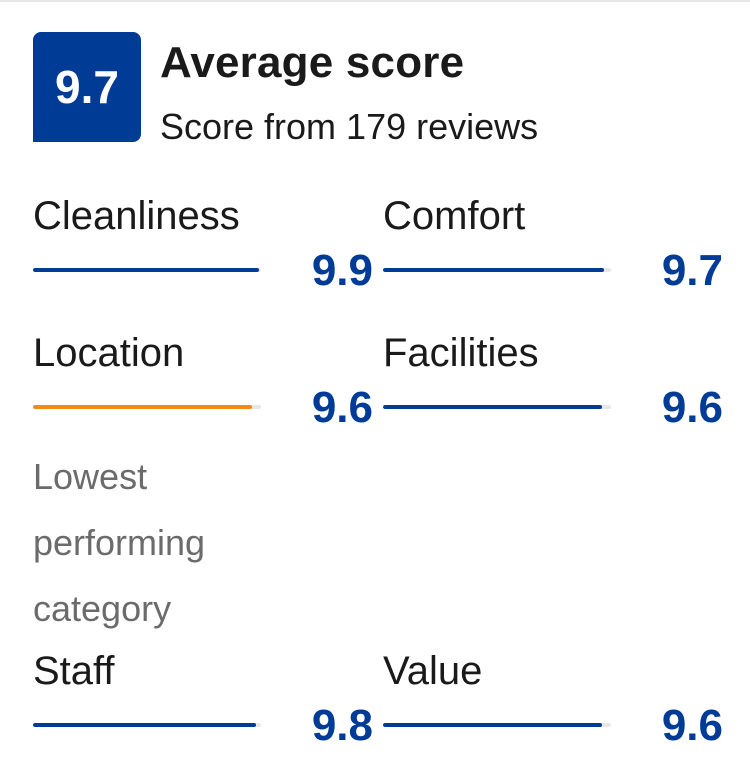 The image size is (750, 774). Describe the element at coordinates (692, 270) in the screenshot. I see `category-score: 9.7` at that location.